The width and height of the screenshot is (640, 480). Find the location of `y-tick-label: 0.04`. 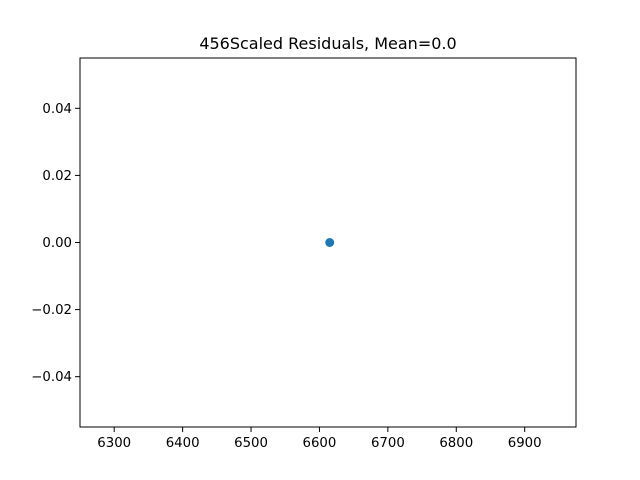

y-tick-label: 0.04 is located at coordinates (57, 109).